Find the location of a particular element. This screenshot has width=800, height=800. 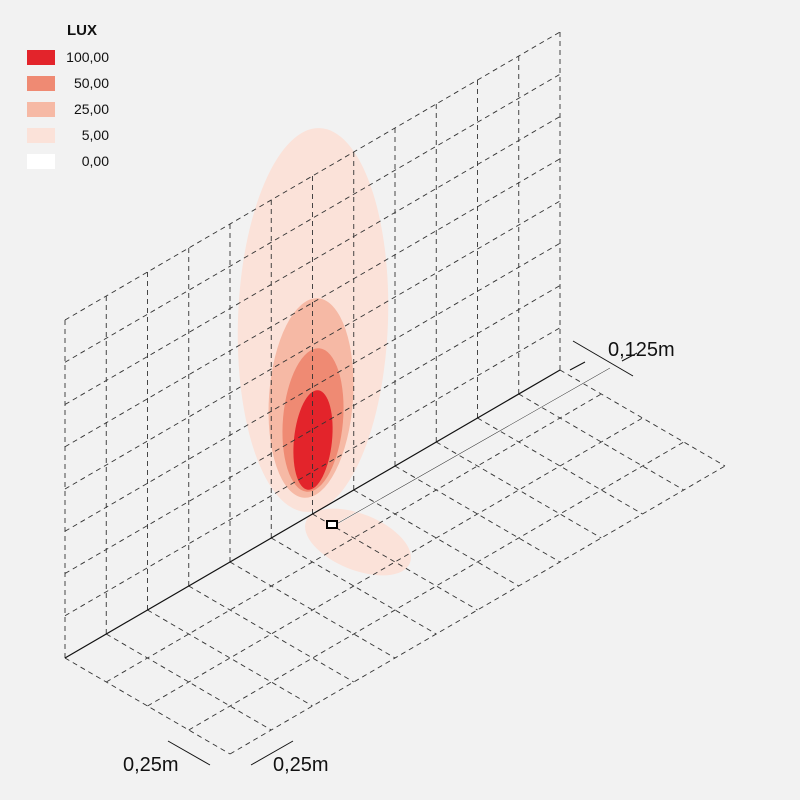

lux-contours is located at coordinates (324, 352).